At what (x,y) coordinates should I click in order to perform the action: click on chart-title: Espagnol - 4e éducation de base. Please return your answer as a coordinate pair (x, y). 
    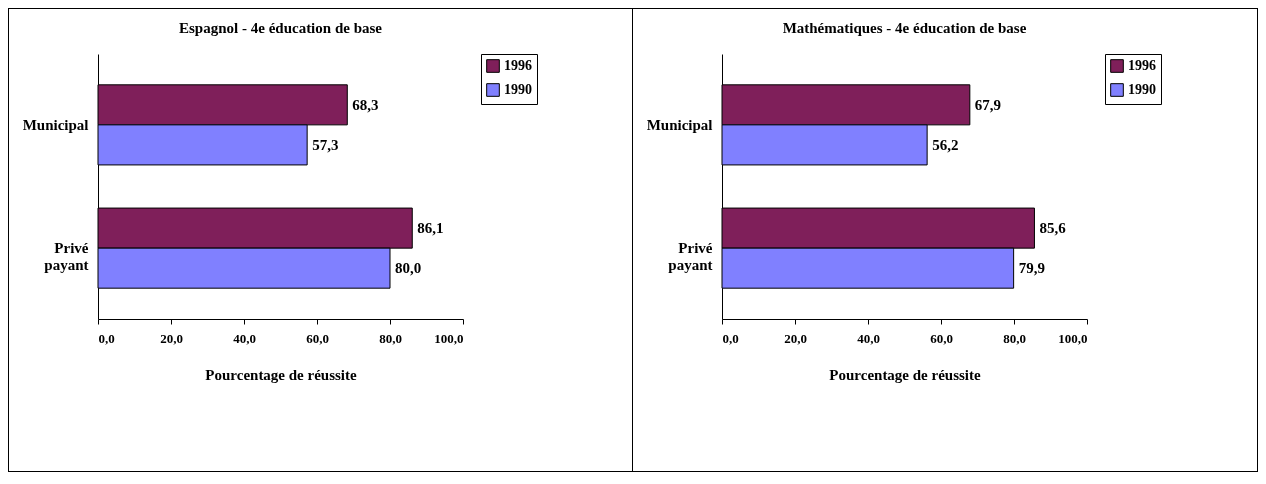
    Looking at the image, I should click on (281, 27).